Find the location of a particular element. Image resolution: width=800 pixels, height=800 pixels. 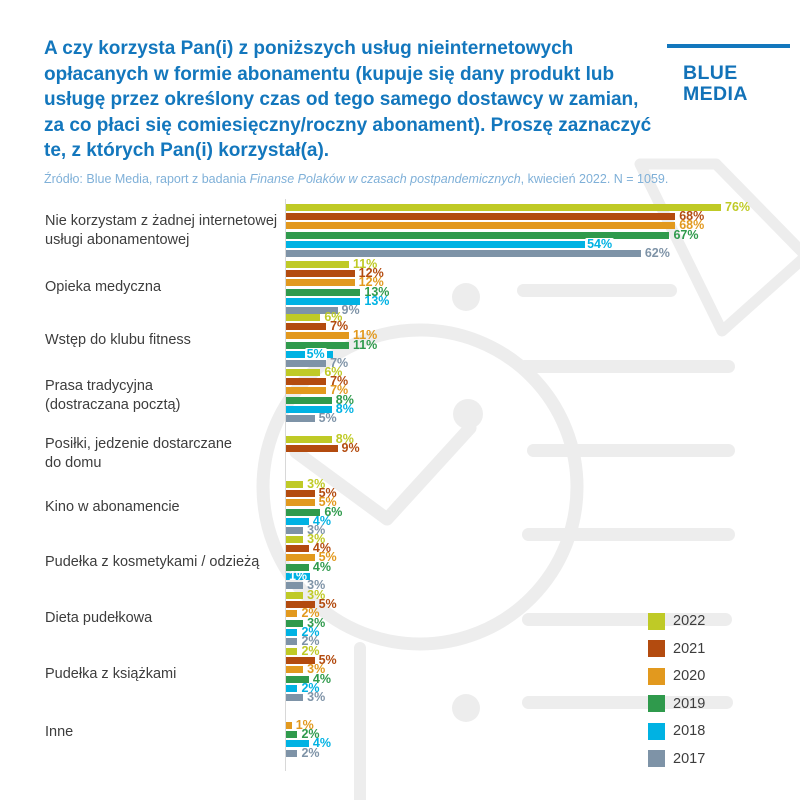

legend-label: 2022 is located at coordinates (689, 621).